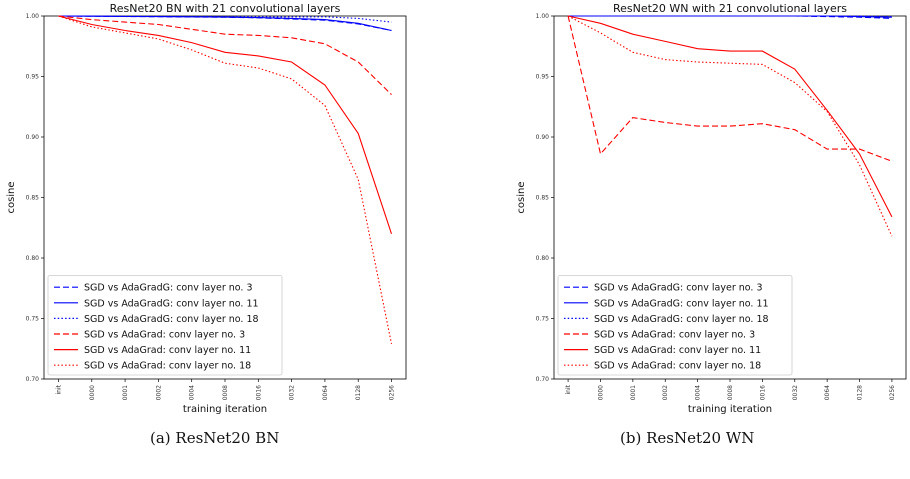 This screenshot has height=479, width=910. I want to click on chart-title: ResNet20 WN with 21 convolutional layers, so click(730, 8).